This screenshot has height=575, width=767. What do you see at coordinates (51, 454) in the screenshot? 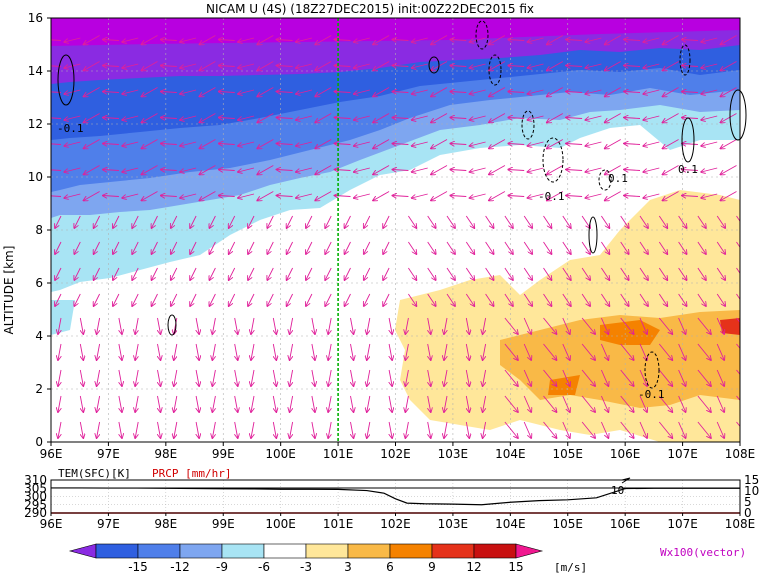
I see `x-tick-label: 96E` at bounding box center [51, 454].